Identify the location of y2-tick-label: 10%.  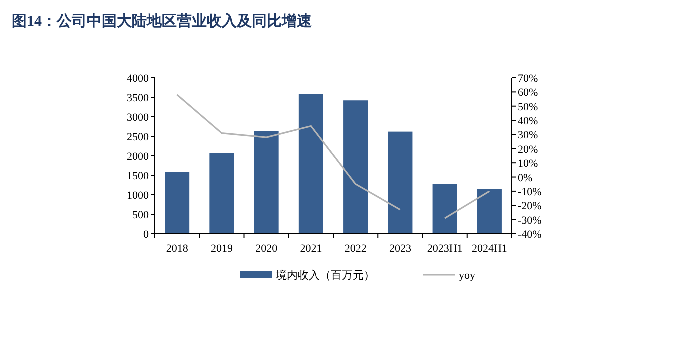
(528, 164).